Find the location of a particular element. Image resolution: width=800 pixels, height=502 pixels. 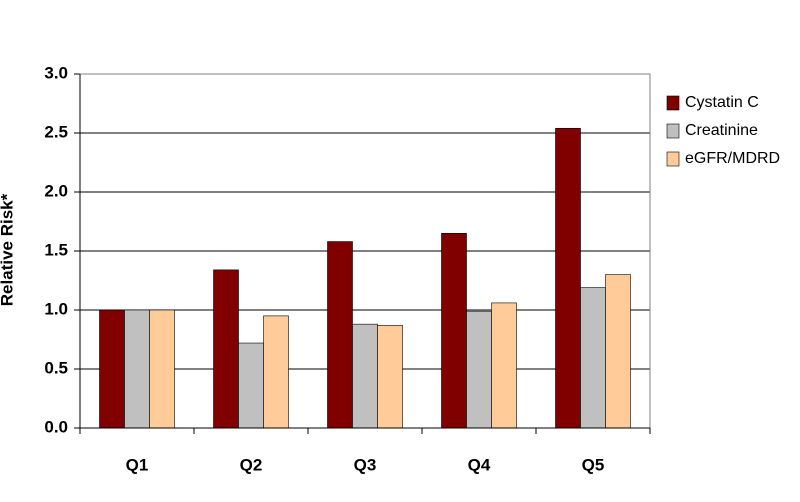

y-tick-label: 1.0 is located at coordinates (56, 308).